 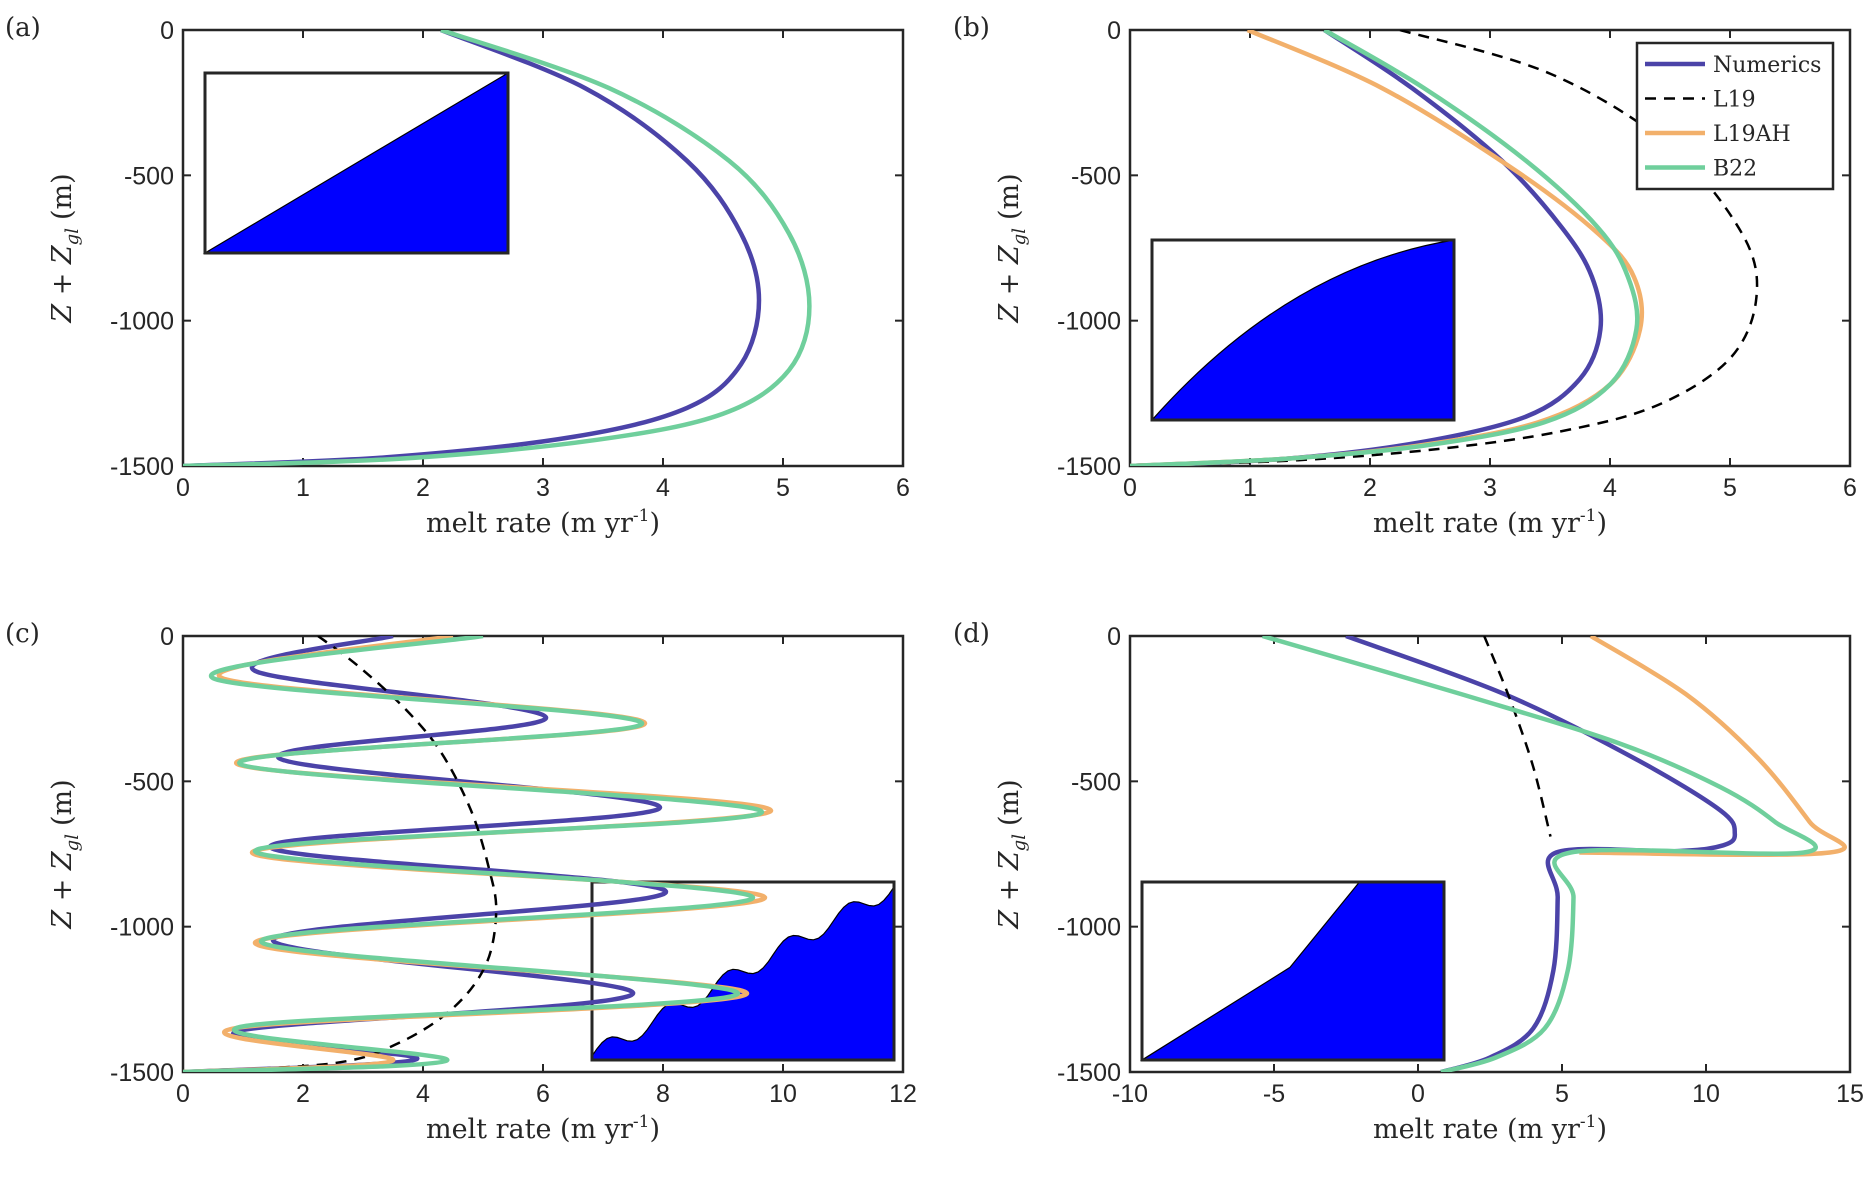 I want to click on panel-label: (b), so click(x=971, y=28).